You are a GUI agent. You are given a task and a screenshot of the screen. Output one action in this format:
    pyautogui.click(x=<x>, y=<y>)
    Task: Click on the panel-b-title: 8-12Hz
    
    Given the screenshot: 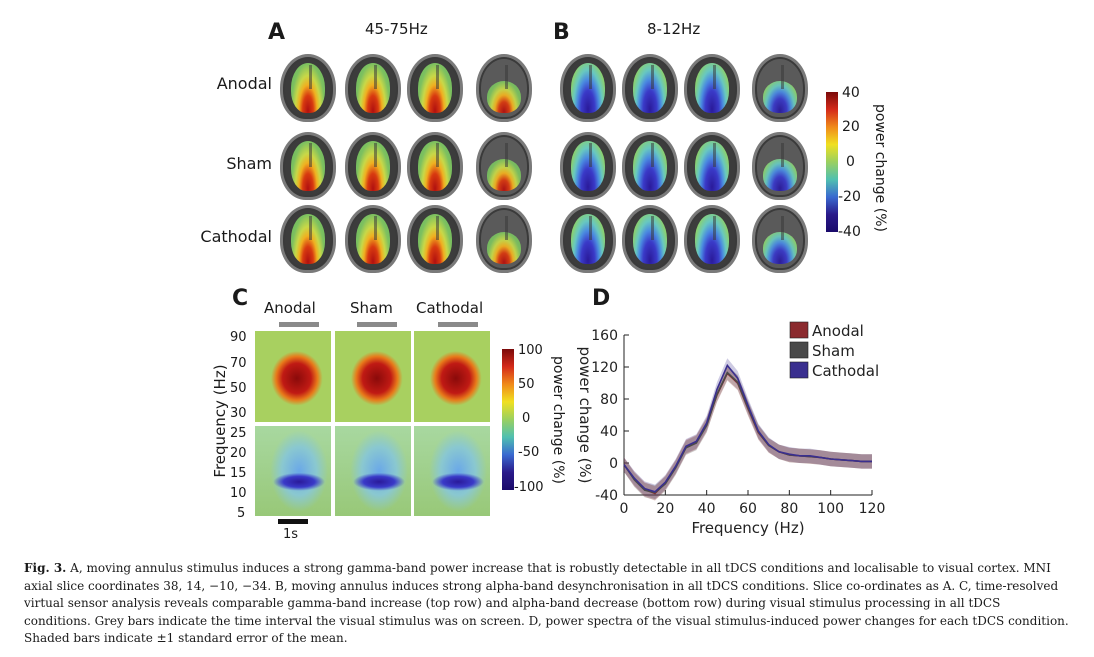 What is the action you would take?
    pyautogui.click(x=674, y=29)
    